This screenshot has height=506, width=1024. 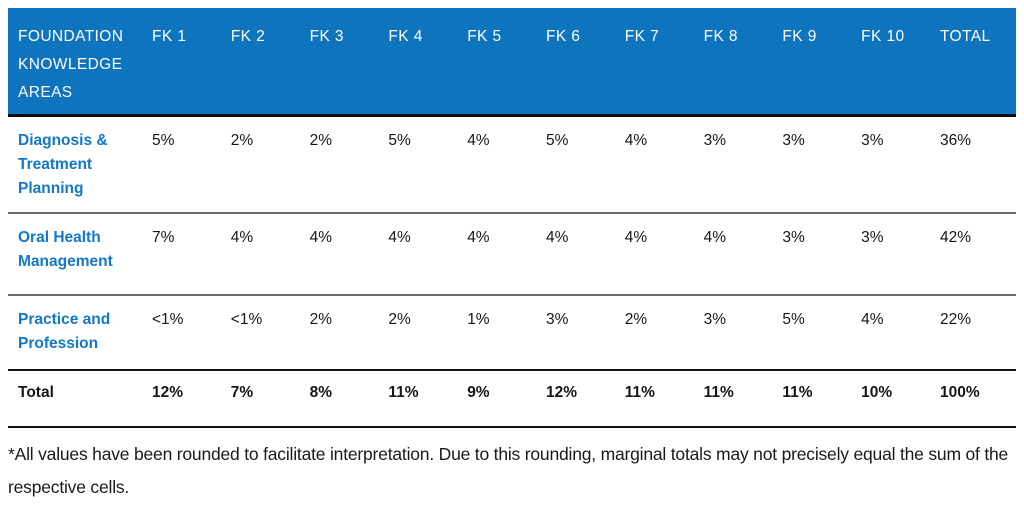 What do you see at coordinates (822, 399) in the screenshot?
I see `cell-fk9: 11%` at bounding box center [822, 399].